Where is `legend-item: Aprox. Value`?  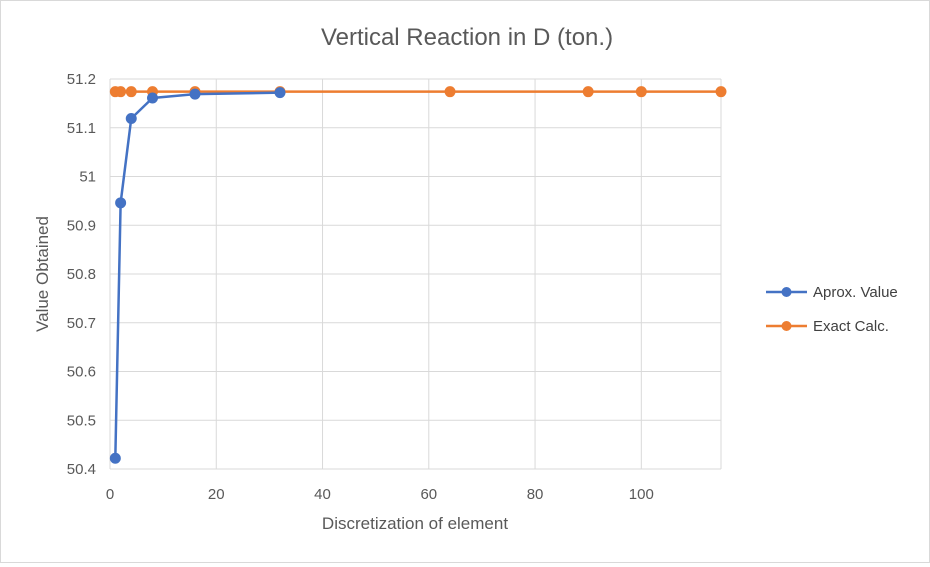 legend-item: Aprox. Value is located at coordinates (832, 292).